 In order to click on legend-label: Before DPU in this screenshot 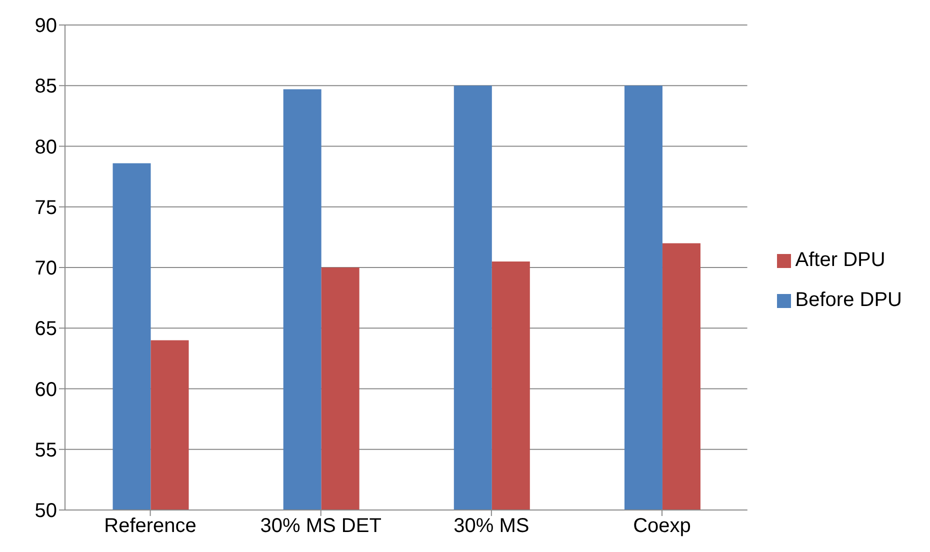, I will do `click(848, 300)`.